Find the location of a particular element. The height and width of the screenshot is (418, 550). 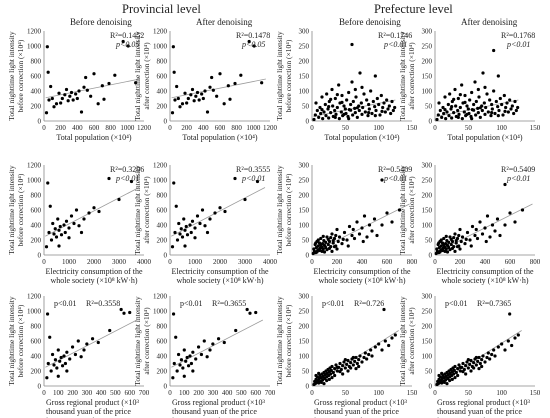

chart-8-x-tick-label: 100 is located at coordinates (58, 393).